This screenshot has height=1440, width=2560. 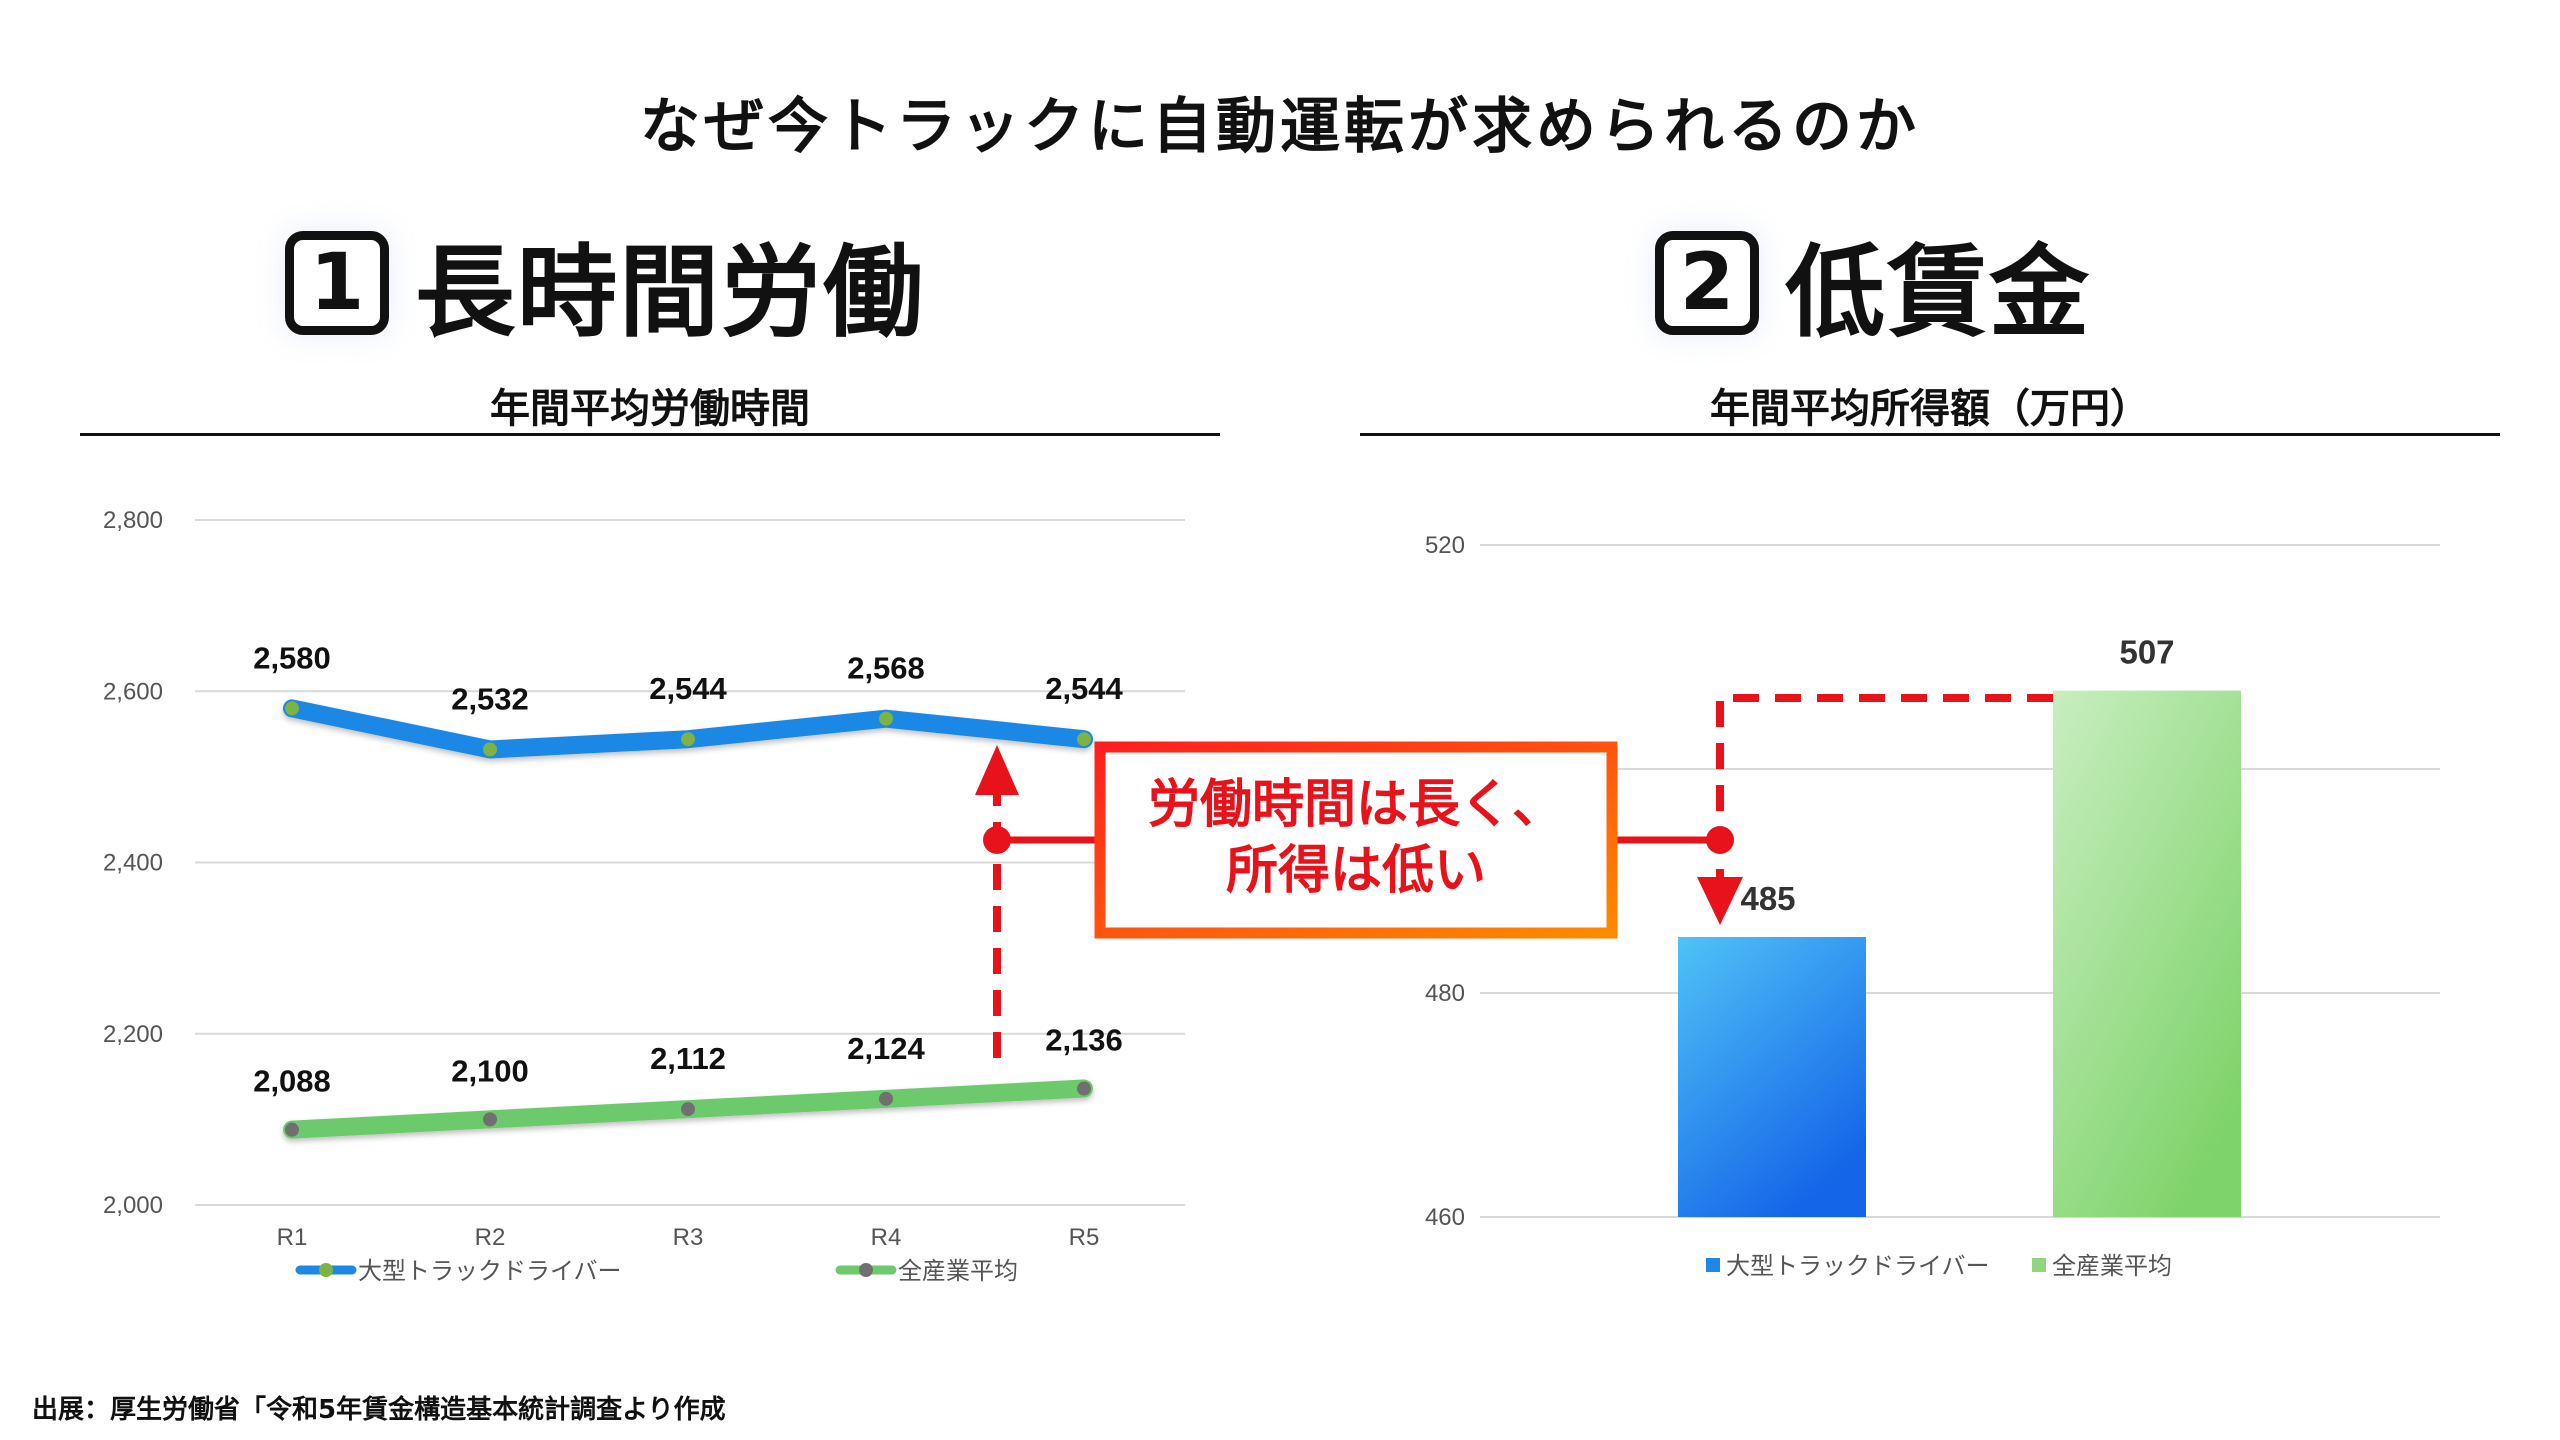 I want to click on line-x-tick-label: R4, so click(x=886, y=1237).